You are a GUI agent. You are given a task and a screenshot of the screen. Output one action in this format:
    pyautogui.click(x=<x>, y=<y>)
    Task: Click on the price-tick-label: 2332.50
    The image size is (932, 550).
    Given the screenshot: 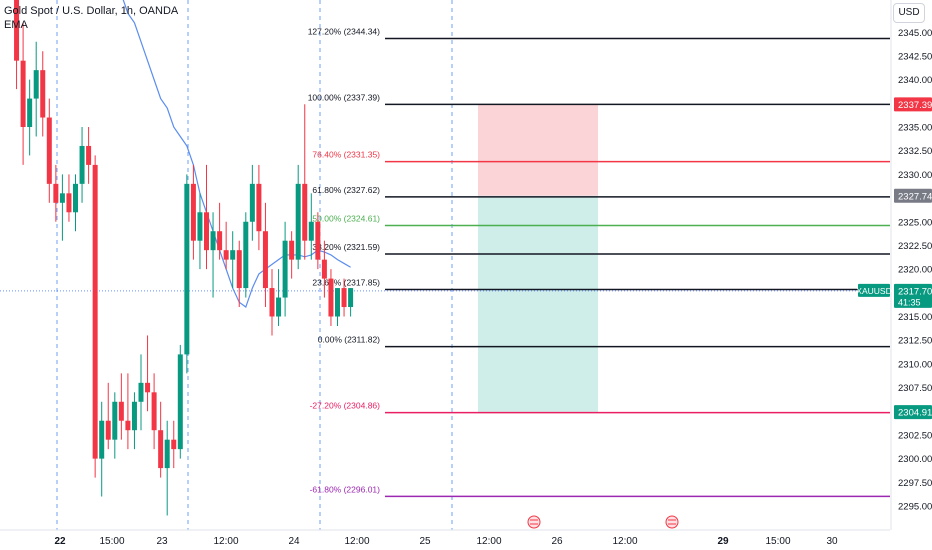 What is the action you would take?
    pyautogui.click(x=915, y=151)
    